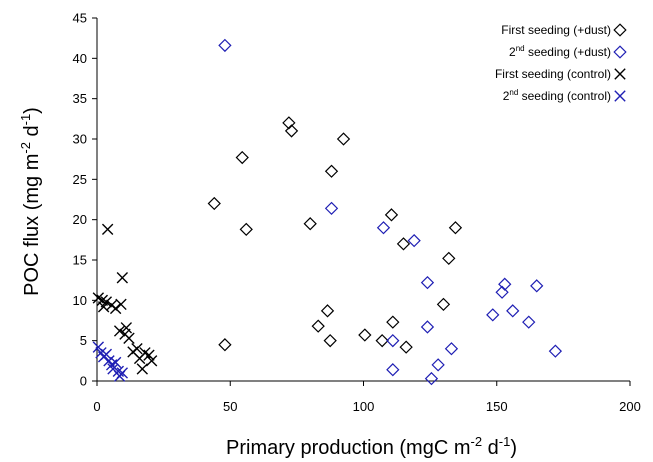  I want to click on legend-label: 2nd seeding (control), so click(557, 95).